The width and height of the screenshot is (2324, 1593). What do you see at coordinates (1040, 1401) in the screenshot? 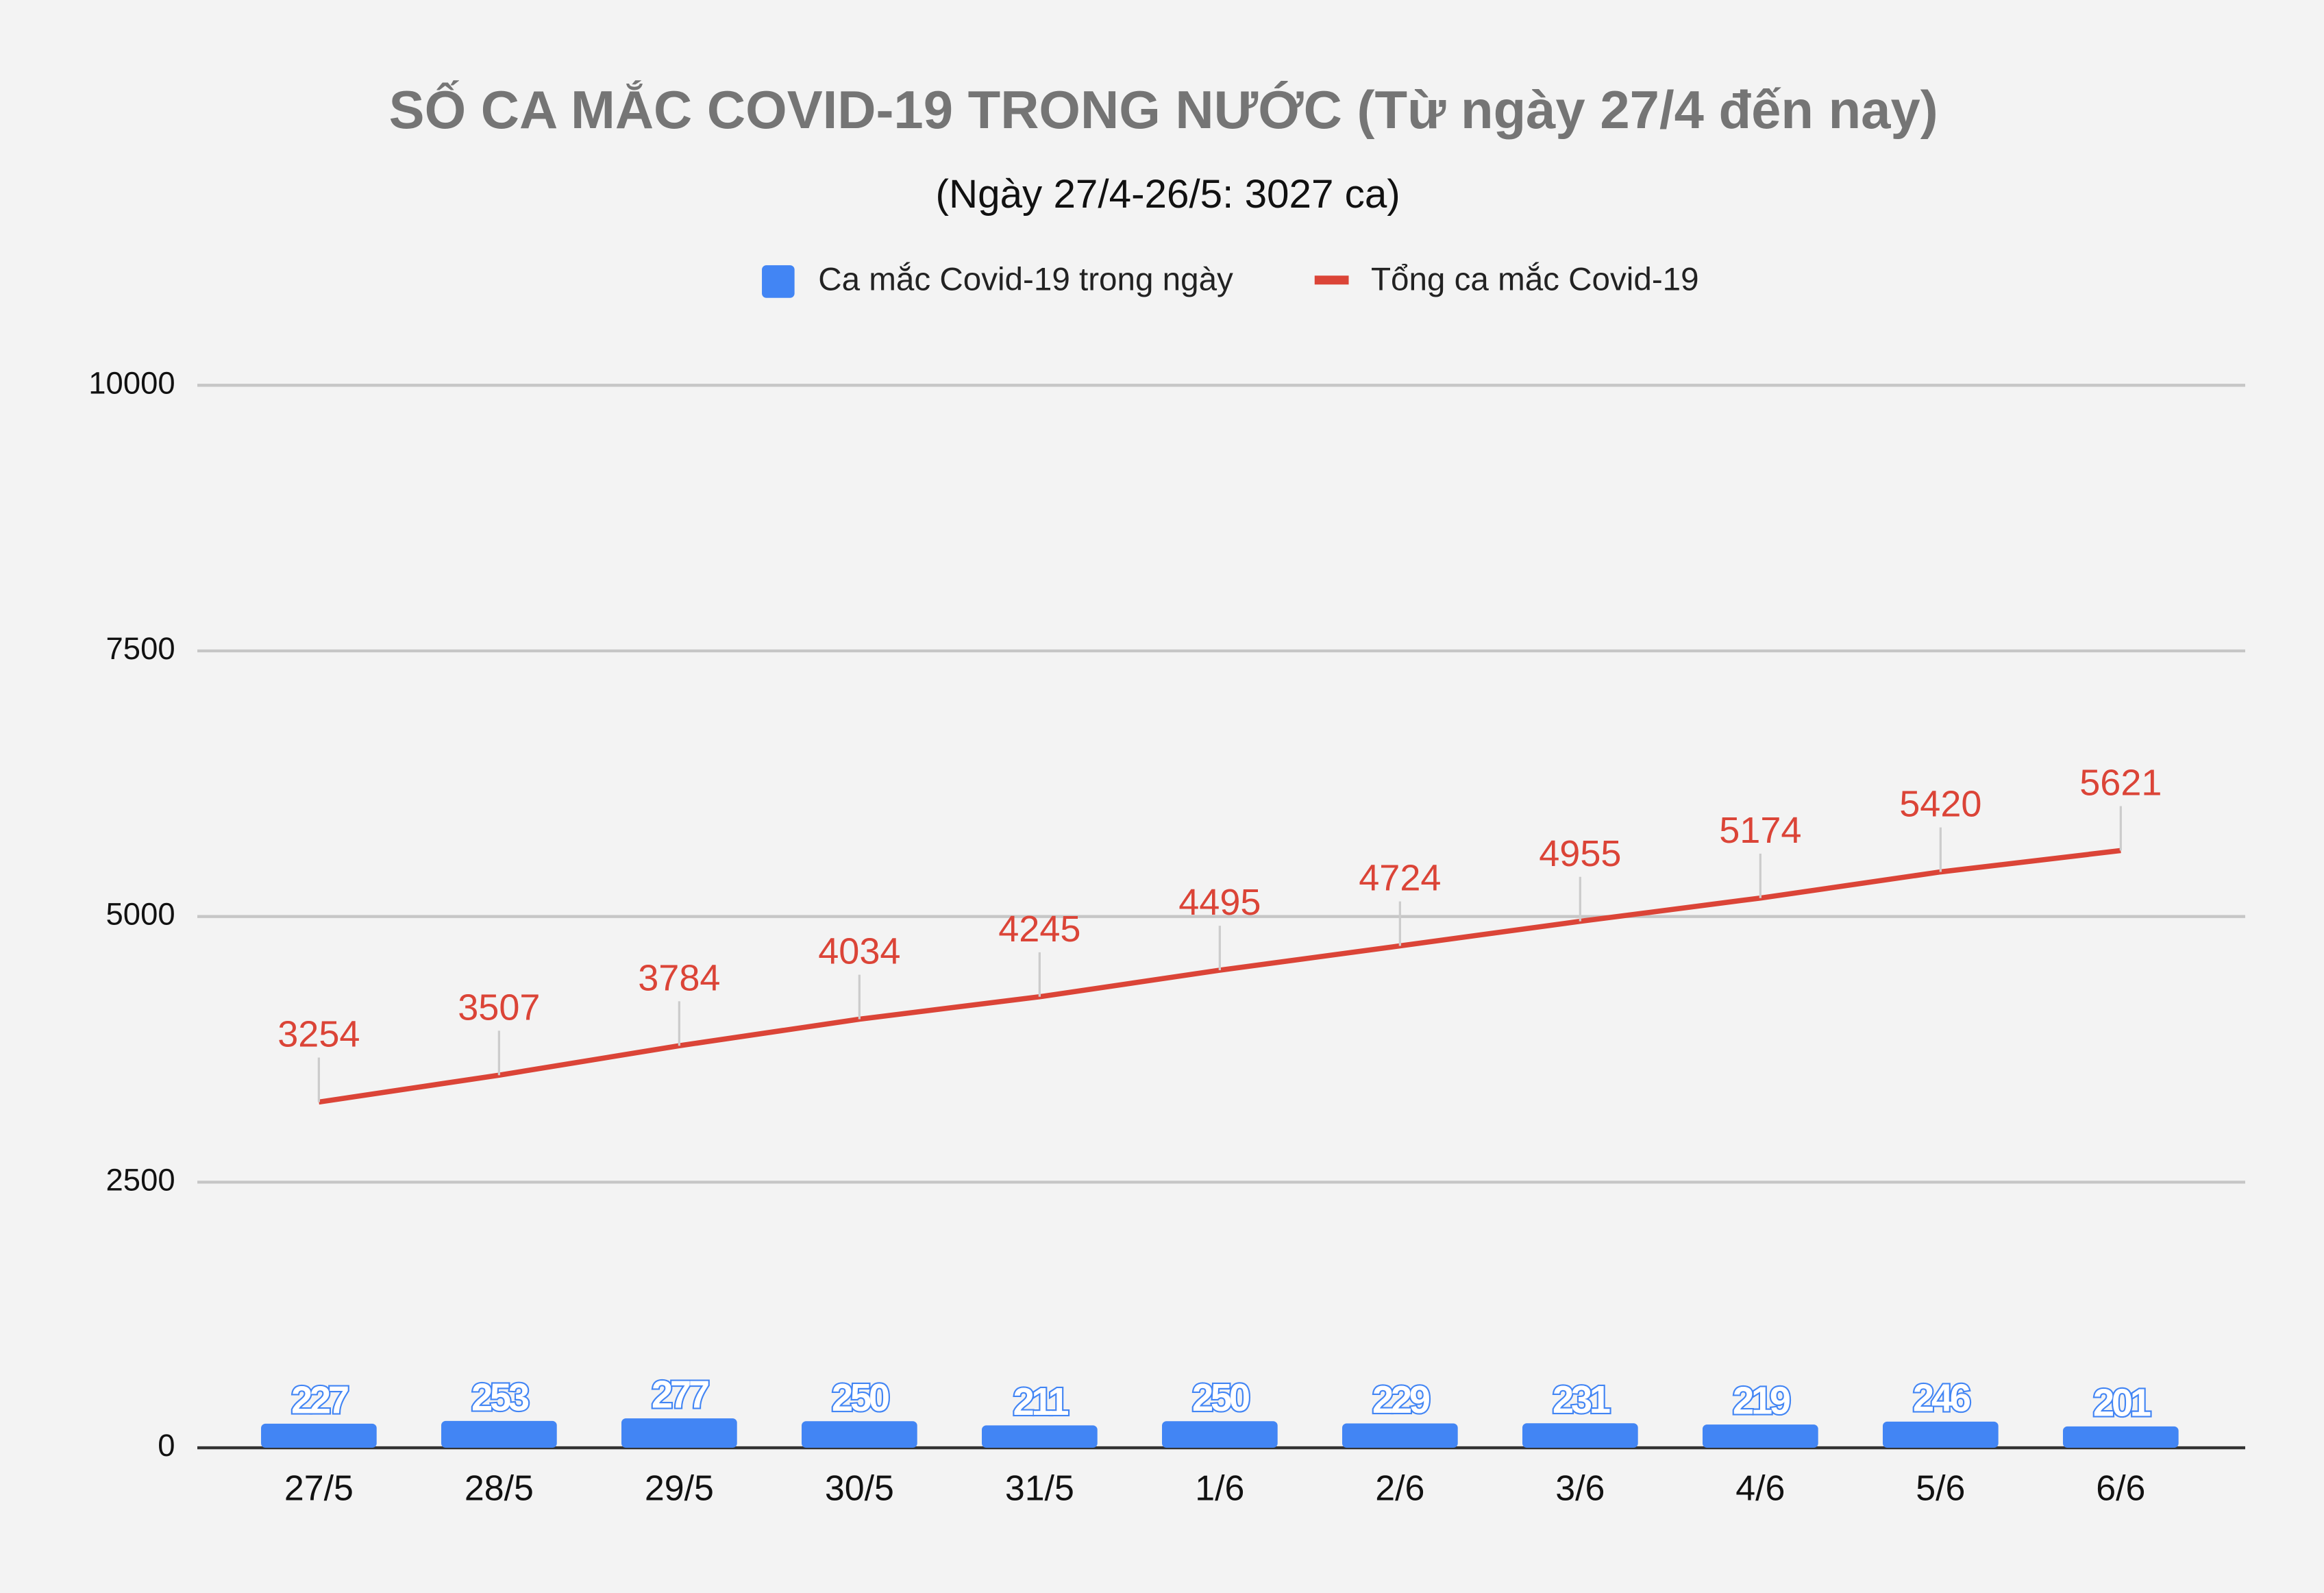
I see `bar-value-label: 211` at bounding box center [1040, 1401].